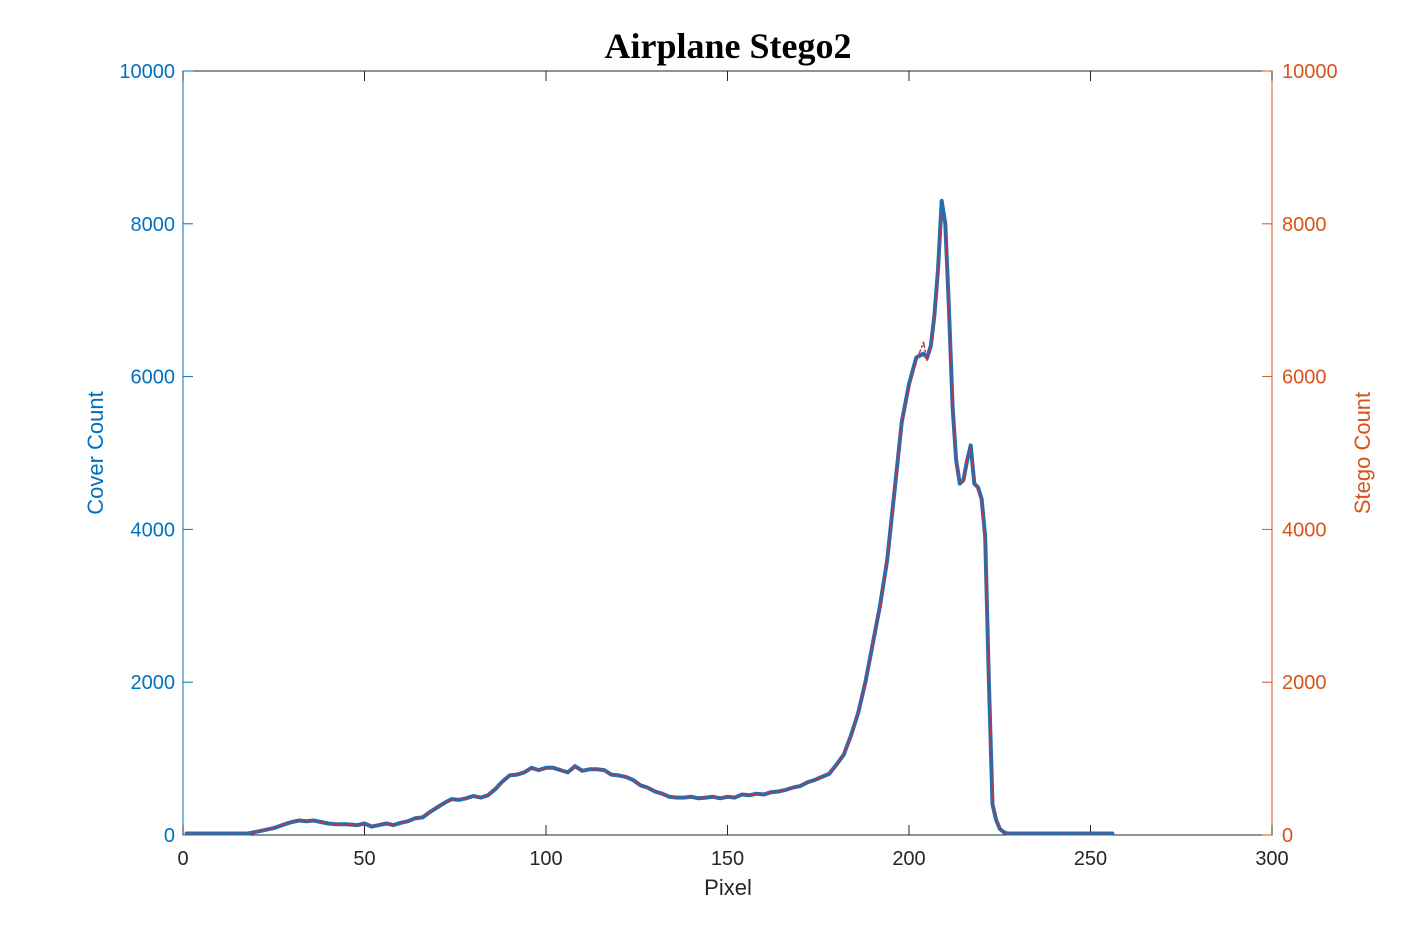 This screenshot has height=938, width=1406. What do you see at coordinates (95, 453) in the screenshot?
I see `left-y-axis-label: Cover Count` at bounding box center [95, 453].